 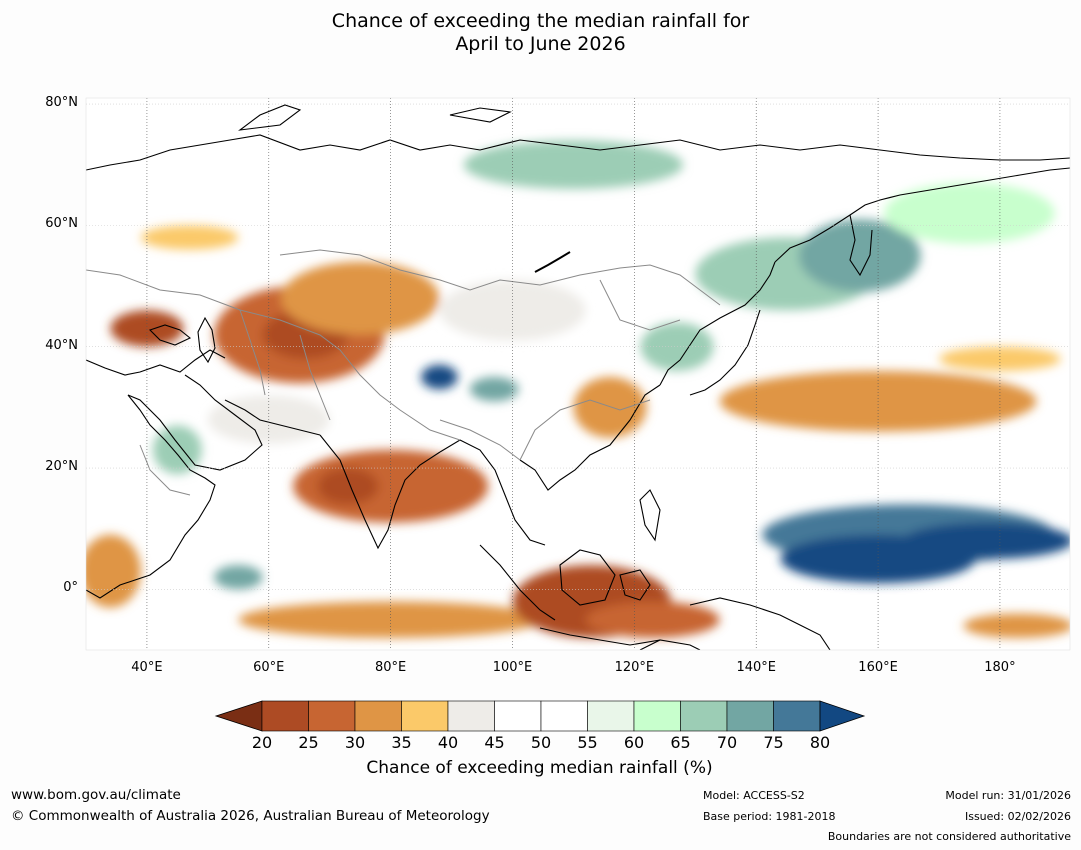 What do you see at coordinates (61, 224) in the screenshot?
I see `latitude-label-1: 60°N` at bounding box center [61, 224].